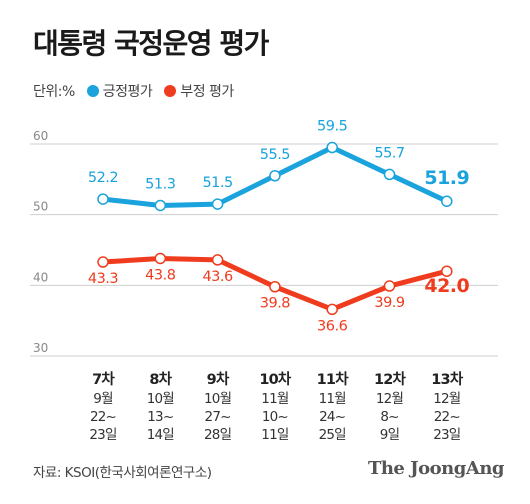  What do you see at coordinates (446, 178) in the screenshot?
I see `data-label-positive: 51.9` at bounding box center [446, 178].